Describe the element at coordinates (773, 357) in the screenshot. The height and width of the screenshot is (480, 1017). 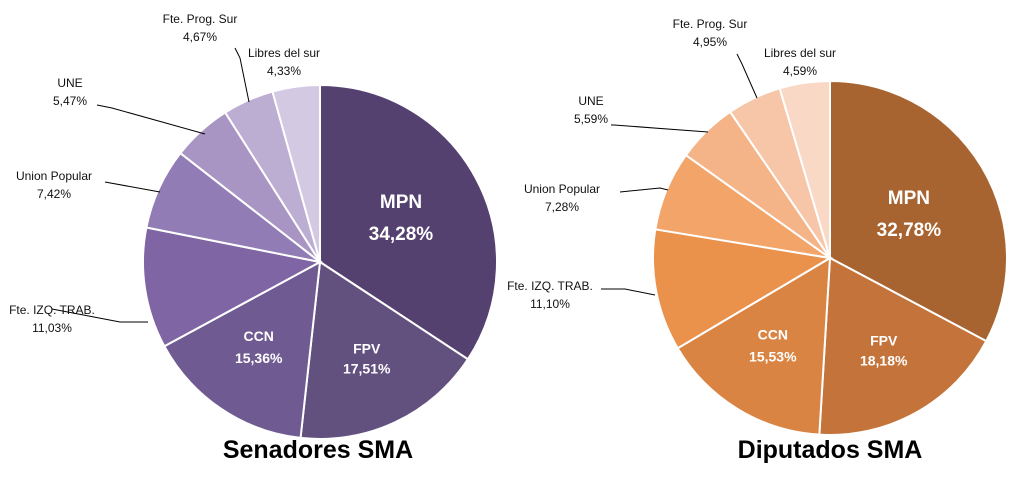
I see `diputados-value-ccn: 15,53%` at that location.